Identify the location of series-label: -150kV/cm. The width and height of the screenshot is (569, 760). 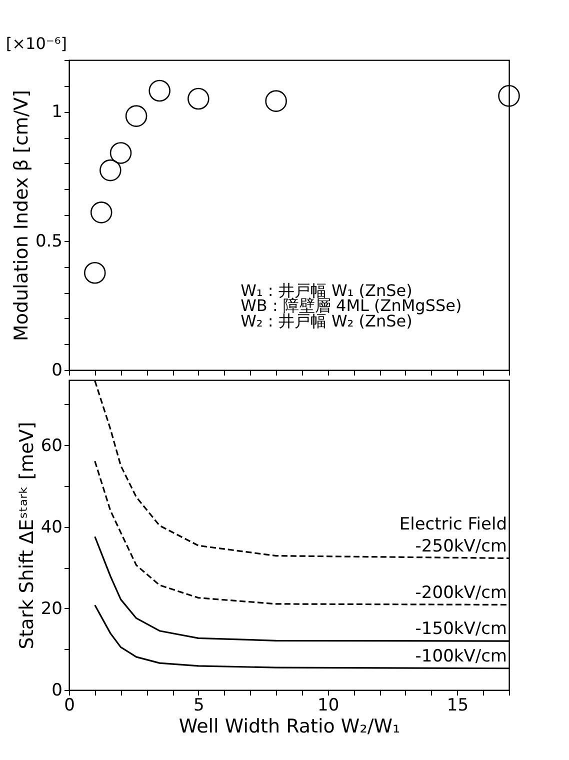
(461, 629).